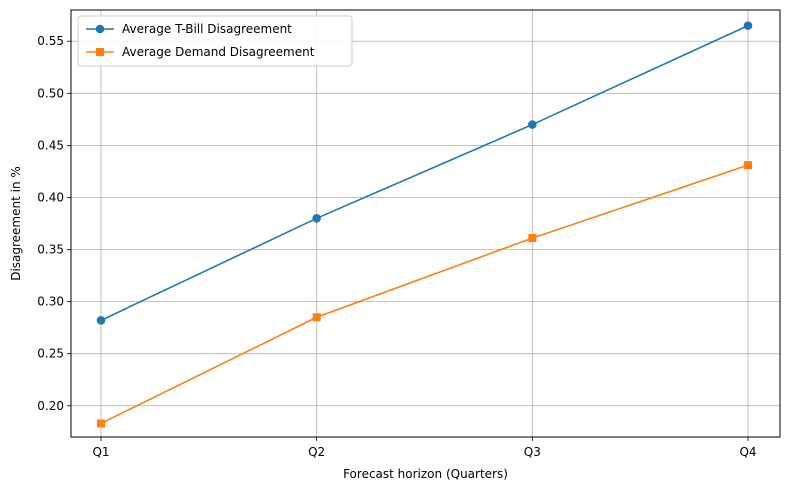 This screenshot has width=790, height=490. Describe the element at coordinates (100, 452) in the screenshot. I see `x-tick-label: Q1` at that location.